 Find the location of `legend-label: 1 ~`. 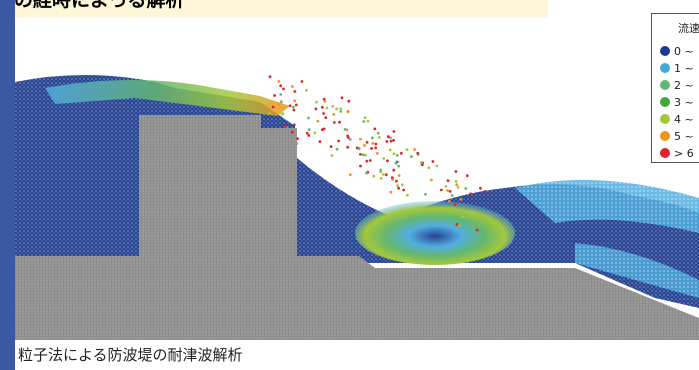

legend-label: 1 ~ is located at coordinates (684, 68).